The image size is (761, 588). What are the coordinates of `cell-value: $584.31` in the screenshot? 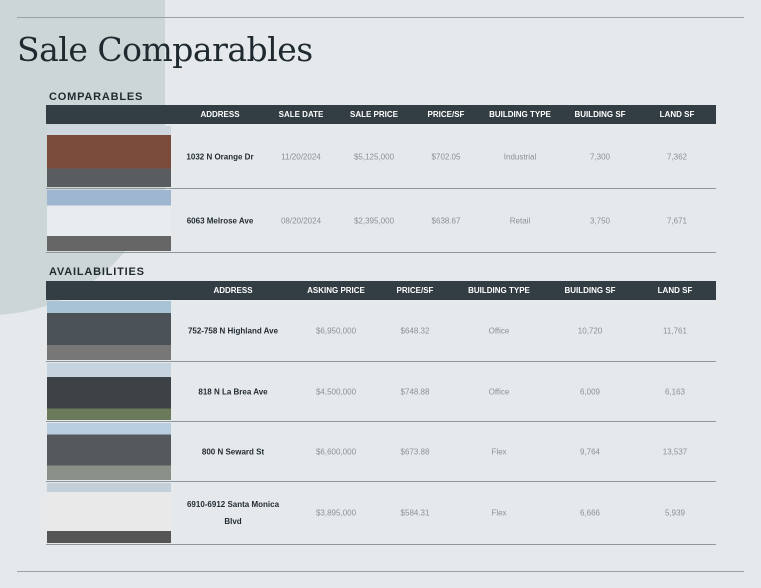 It's located at (415, 513).